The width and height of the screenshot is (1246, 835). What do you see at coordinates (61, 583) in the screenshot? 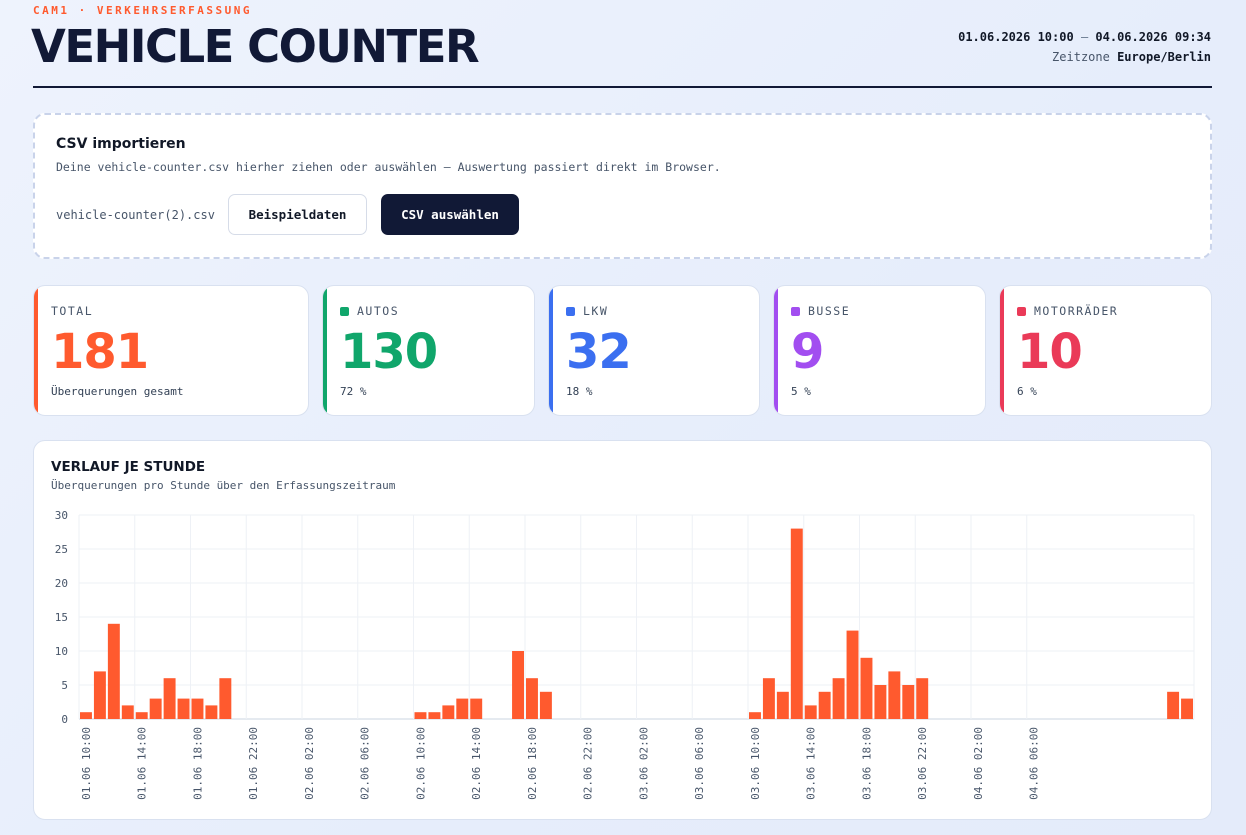
I see `y-tick-label: 20` at bounding box center [61, 583].